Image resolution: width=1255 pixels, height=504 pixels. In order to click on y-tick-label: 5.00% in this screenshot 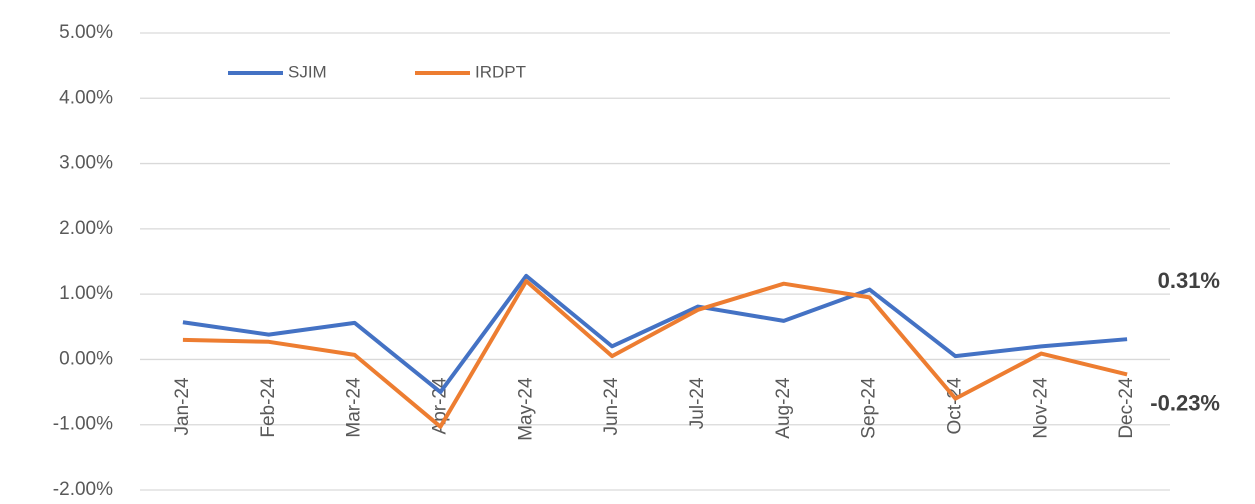, I will do `click(86, 32)`.